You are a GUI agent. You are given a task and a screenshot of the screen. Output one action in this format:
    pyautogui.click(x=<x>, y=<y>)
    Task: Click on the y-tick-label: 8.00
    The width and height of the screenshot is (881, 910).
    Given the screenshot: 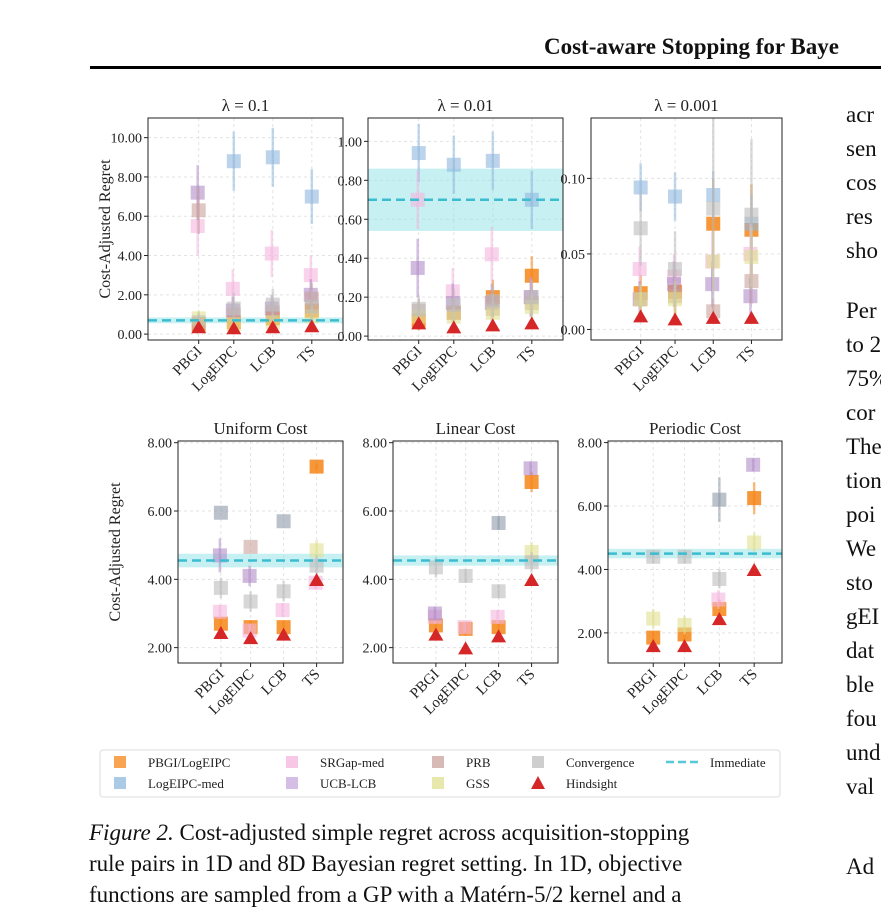 What is the action you would take?
    pyautogui.click(x=160, y=444)
    